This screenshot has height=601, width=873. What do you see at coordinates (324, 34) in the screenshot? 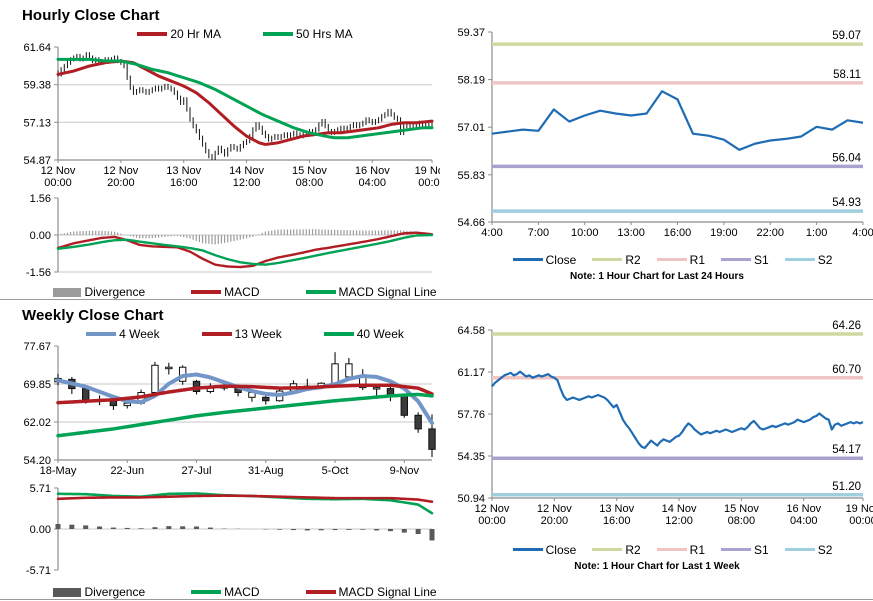
I see `legend-label: 50 Hrs MA` at bounding box center [324, 34].